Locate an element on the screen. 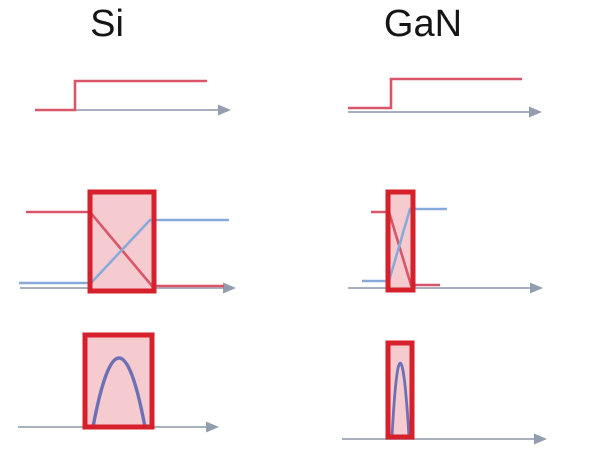  gan-gate-step is located at coordinates (445, 97).